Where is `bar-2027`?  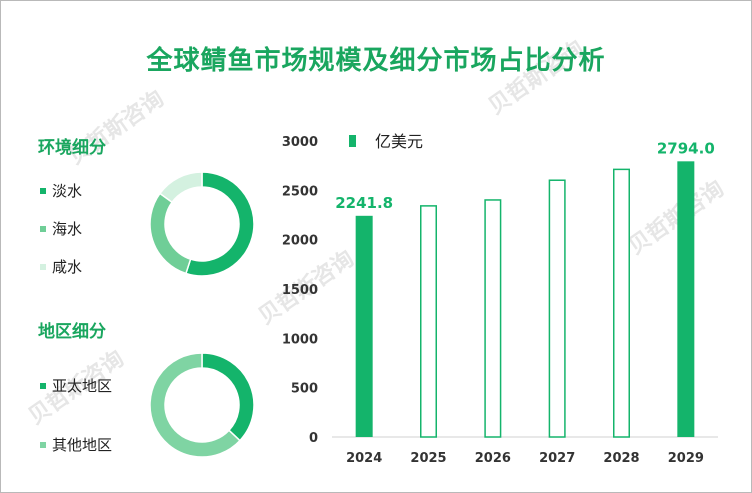 bar-2027 is located at coordinates (557, 308).